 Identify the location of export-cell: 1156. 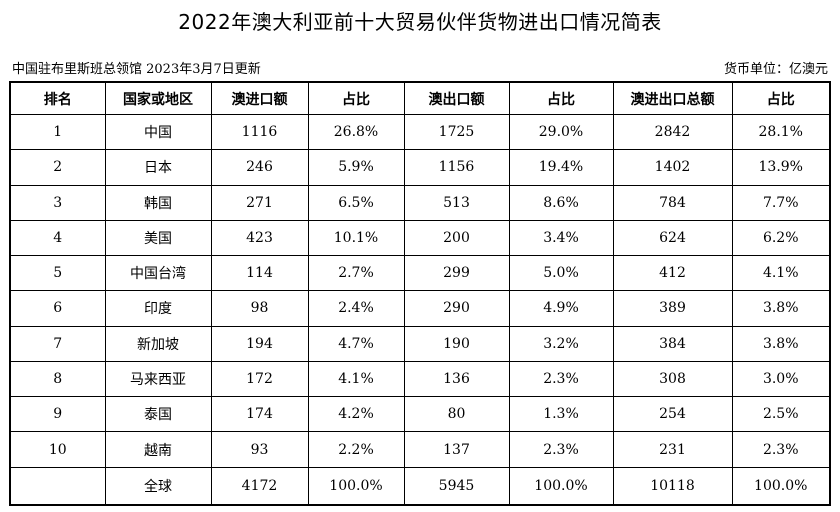
(456, 167).